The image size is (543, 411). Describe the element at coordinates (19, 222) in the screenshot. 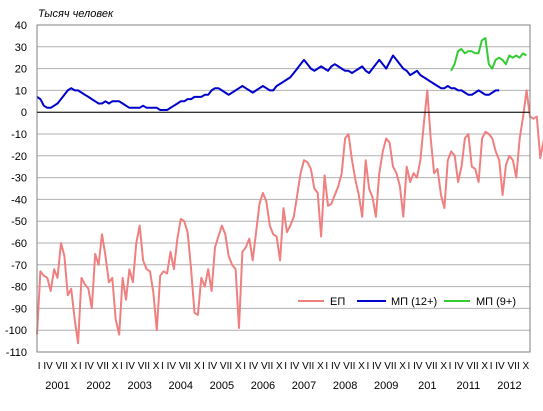

I see `y-tick-label: -50` at that location.